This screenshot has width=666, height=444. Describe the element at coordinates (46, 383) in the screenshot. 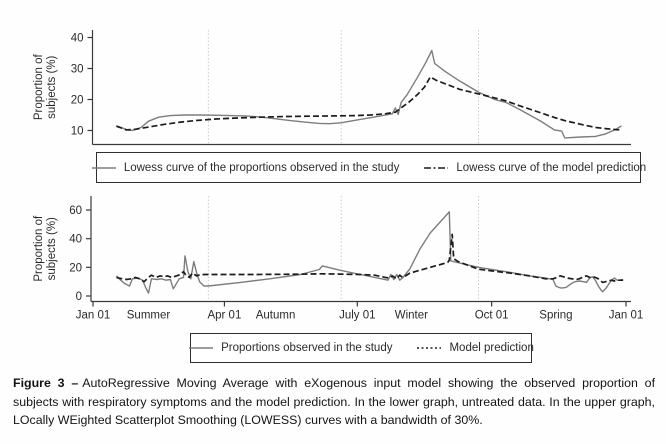

I see `figure-caption-label: Figure 3 –` at that location.